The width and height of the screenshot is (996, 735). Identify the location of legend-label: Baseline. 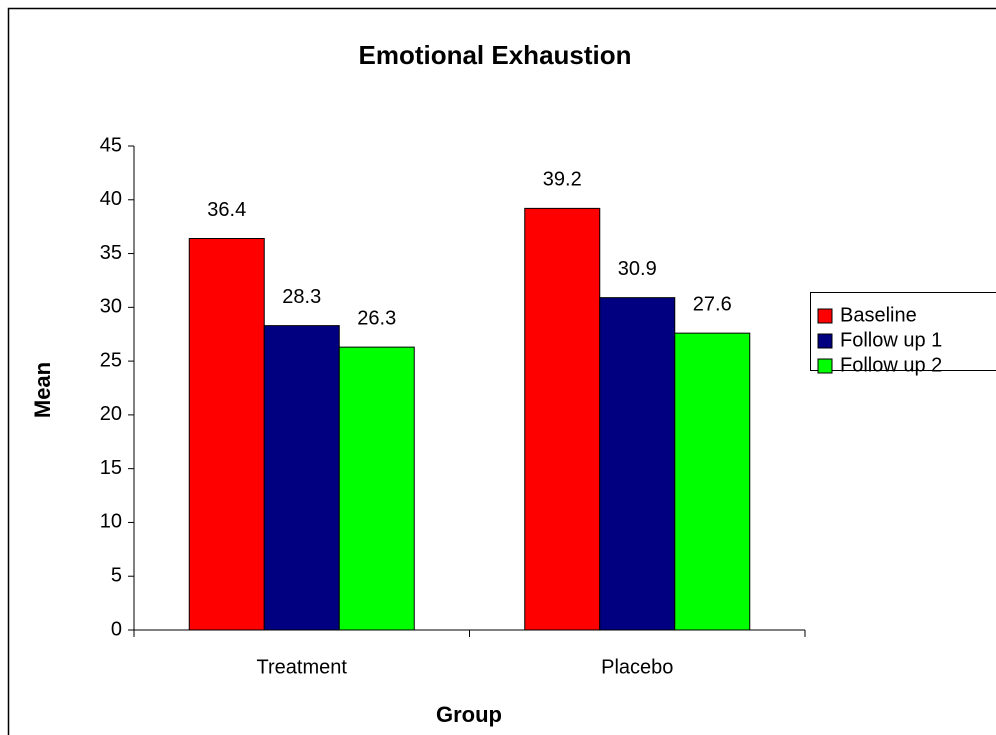
(878, 315).